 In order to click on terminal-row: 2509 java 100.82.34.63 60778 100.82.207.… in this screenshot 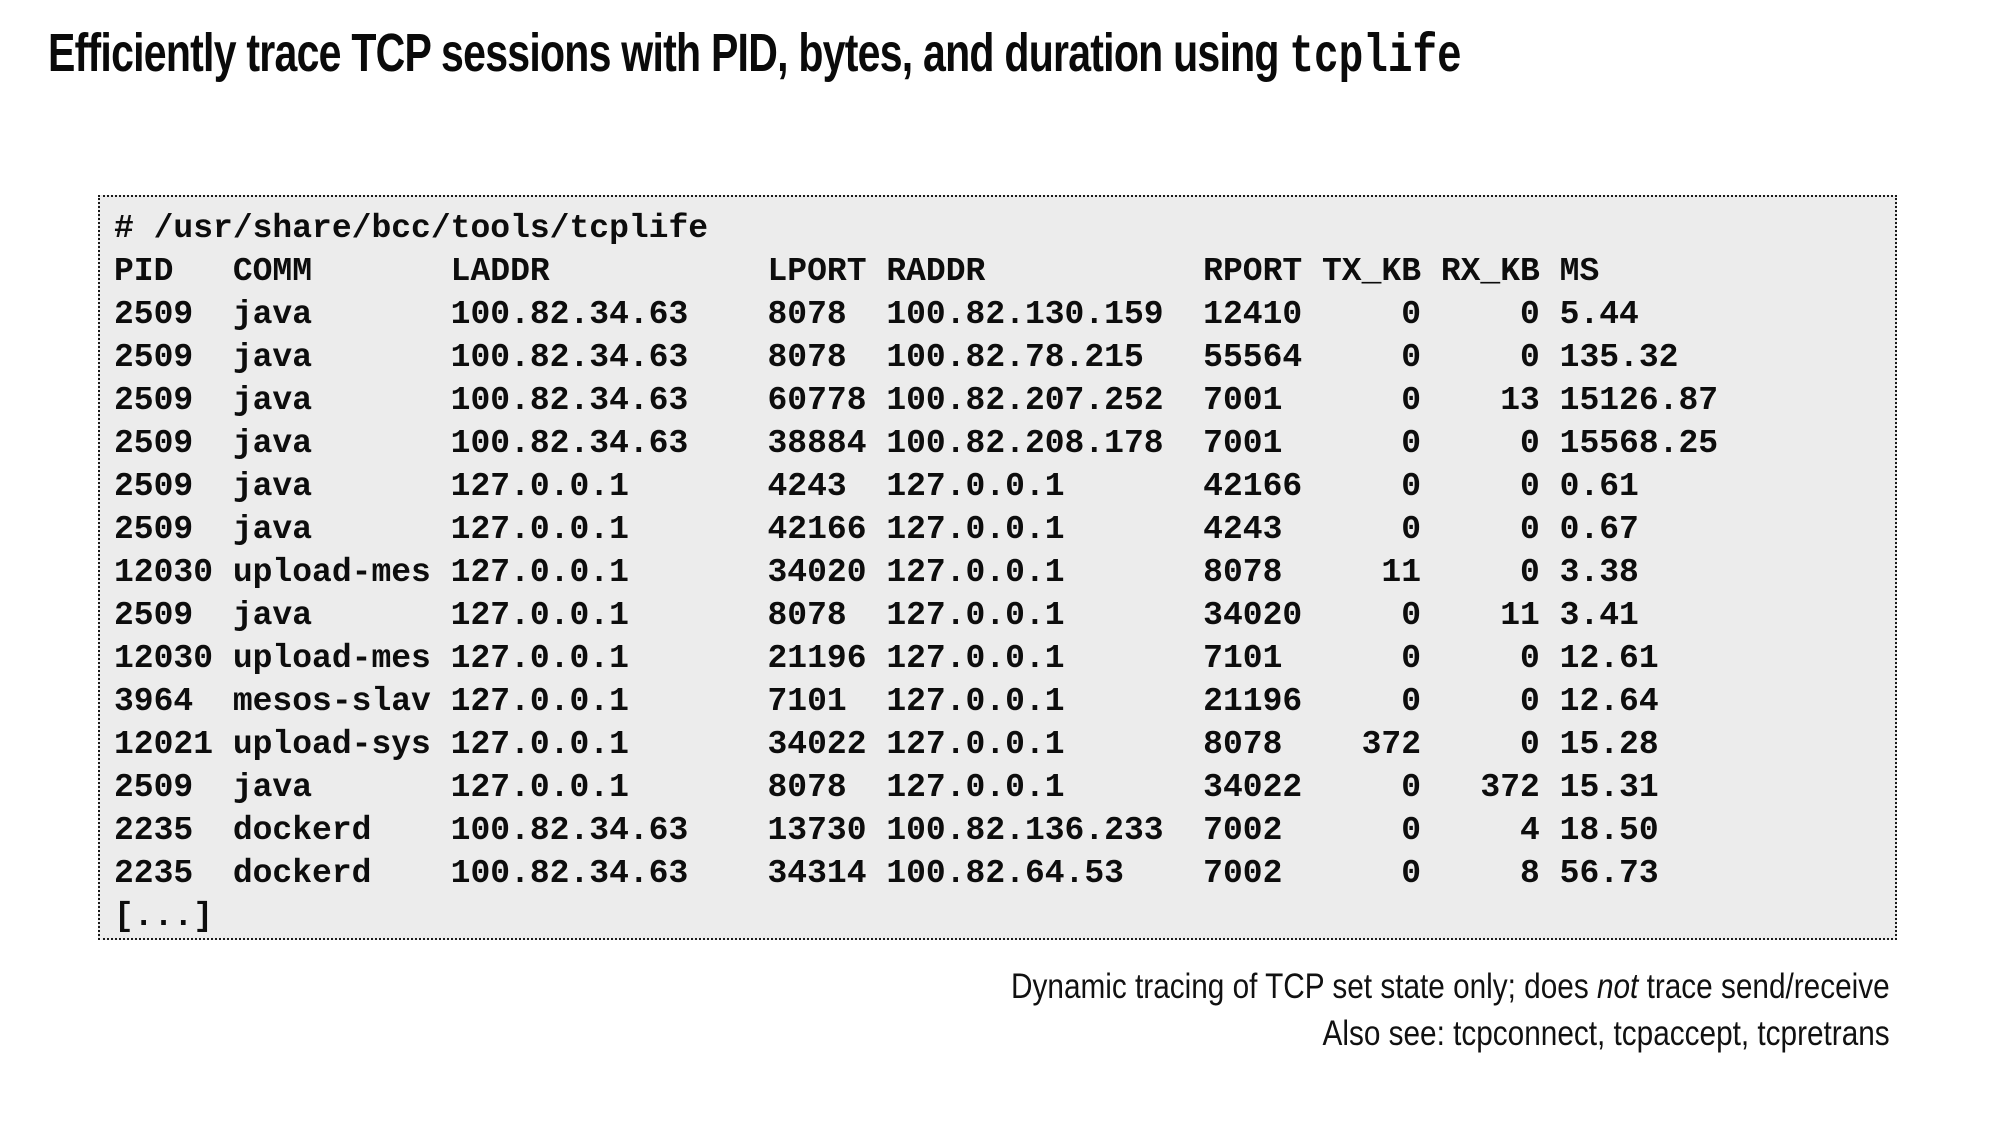, I will do `click(916, 400)`.